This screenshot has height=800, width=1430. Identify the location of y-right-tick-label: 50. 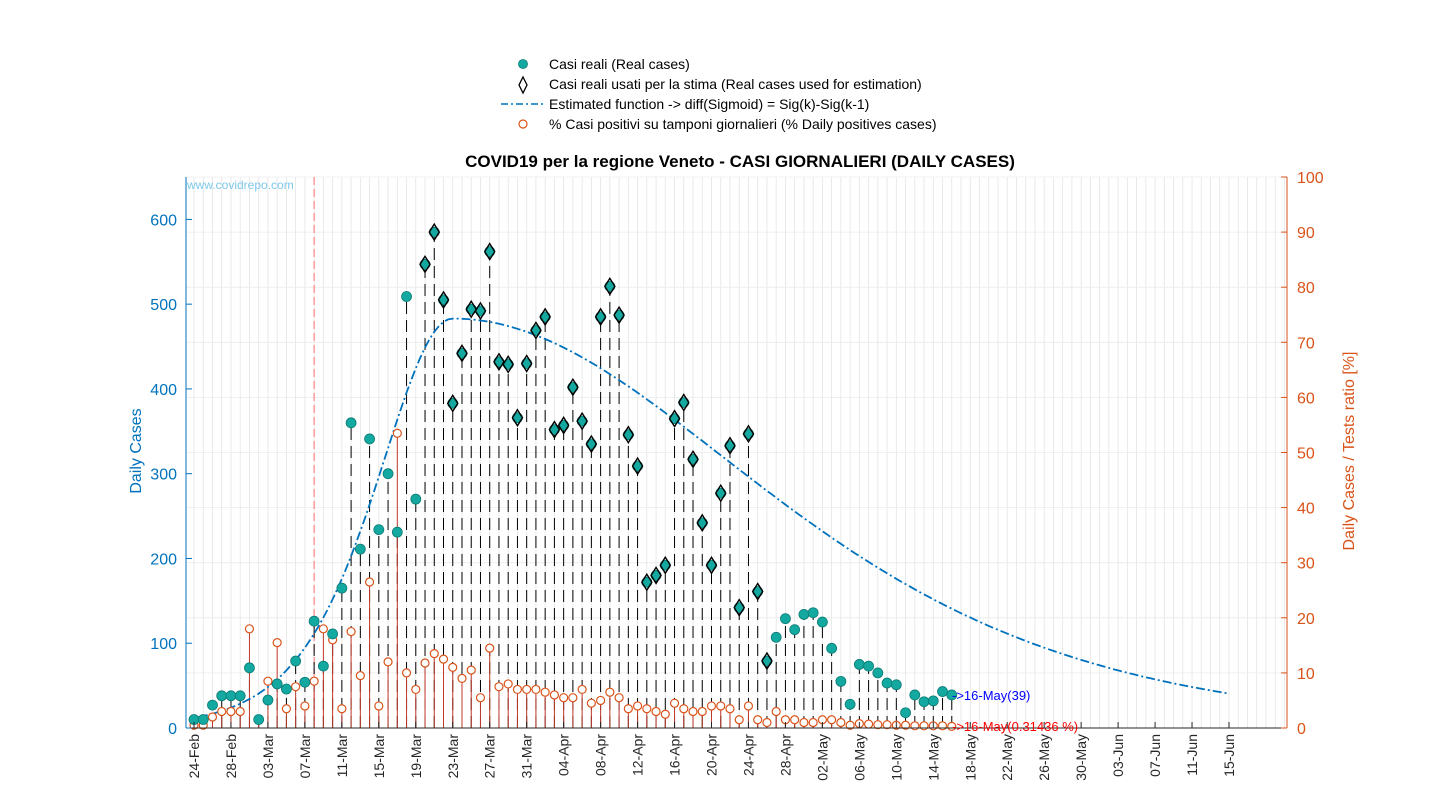
(1306, 454).